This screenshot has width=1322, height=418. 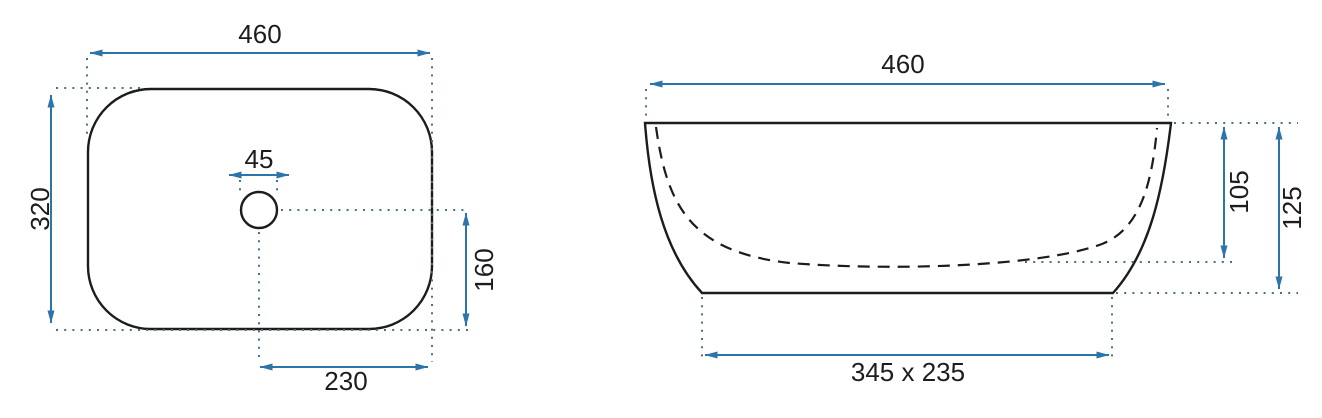 I want to click on label-base-dimensions: 345 x 235, so click(x=908, y=372).